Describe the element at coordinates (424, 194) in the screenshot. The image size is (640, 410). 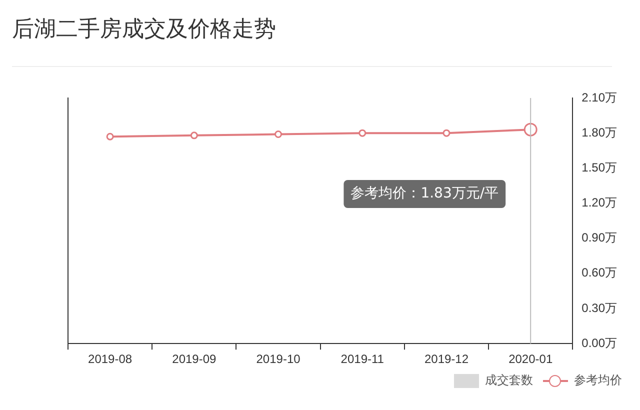
I see `annotation: 参考均价：1.83万元/平` at that location.